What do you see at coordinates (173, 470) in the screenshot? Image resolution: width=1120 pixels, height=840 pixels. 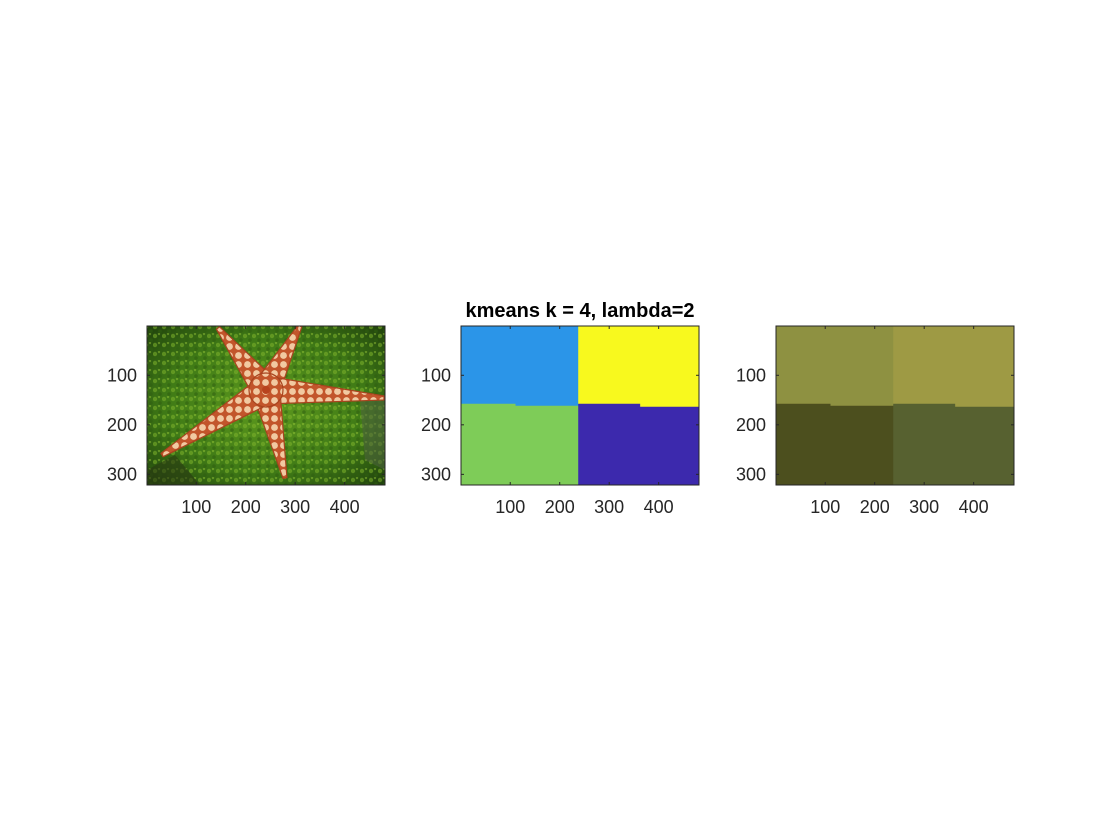 I see `photo-shadow` at bounding box center [173, 470].